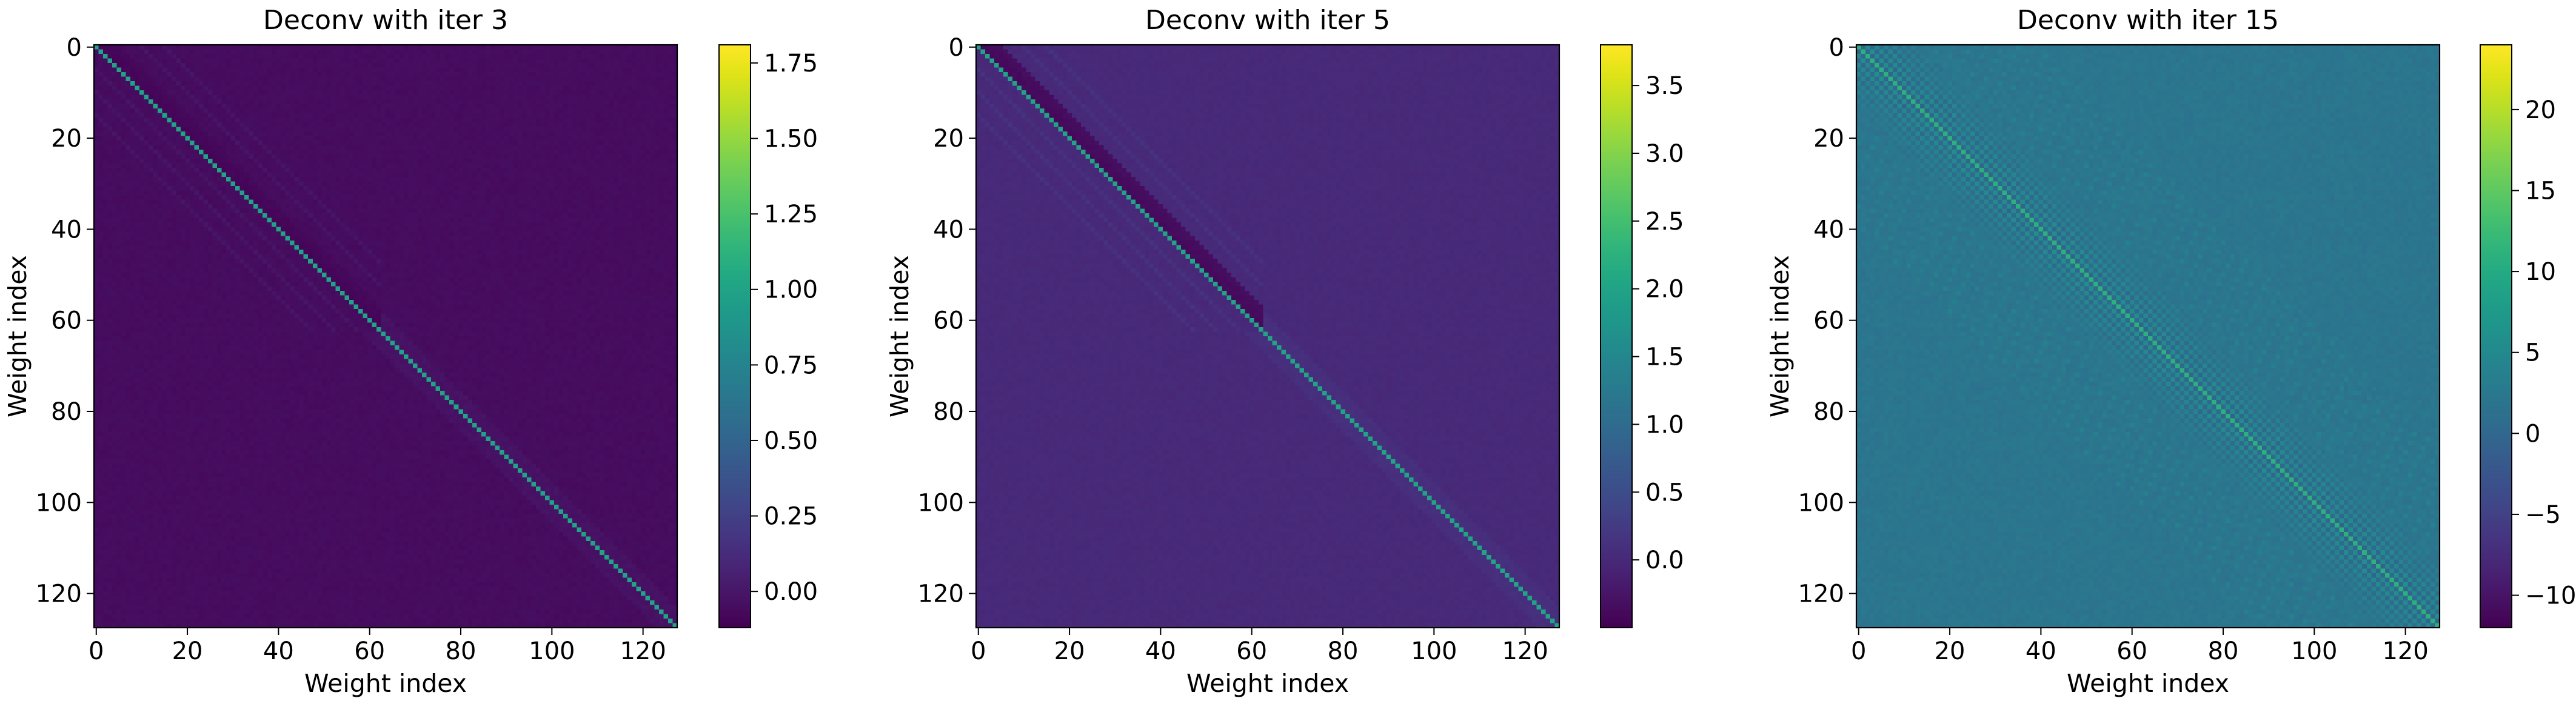 This screenshot has height=704, width=2576. What do you see at coordinates (2532, 353) in the screenshot?
I see `colorbar-tick-label: 5` at bounding box center [2532, 353].